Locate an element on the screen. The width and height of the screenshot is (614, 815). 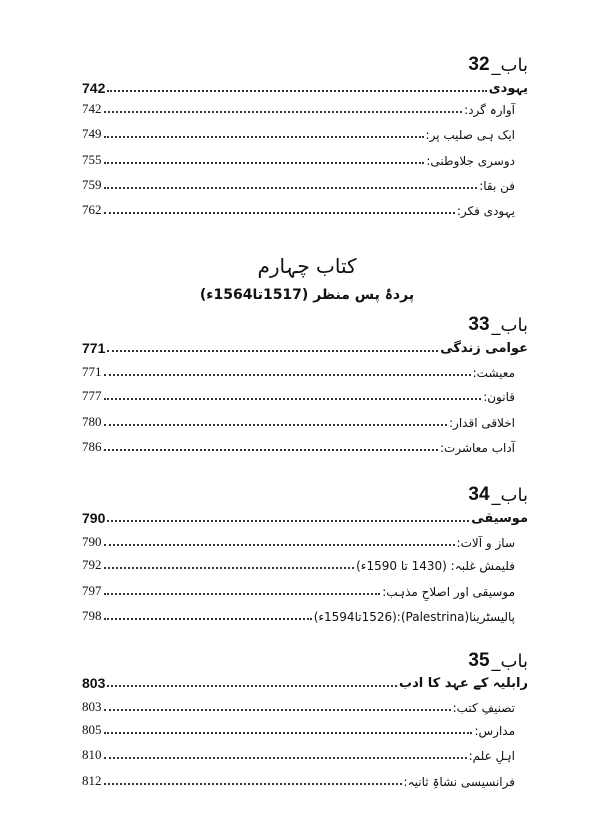
toc-main-entry: رابلیہ کے عہد کا ادب 803 is located at coordinates (305, 681).